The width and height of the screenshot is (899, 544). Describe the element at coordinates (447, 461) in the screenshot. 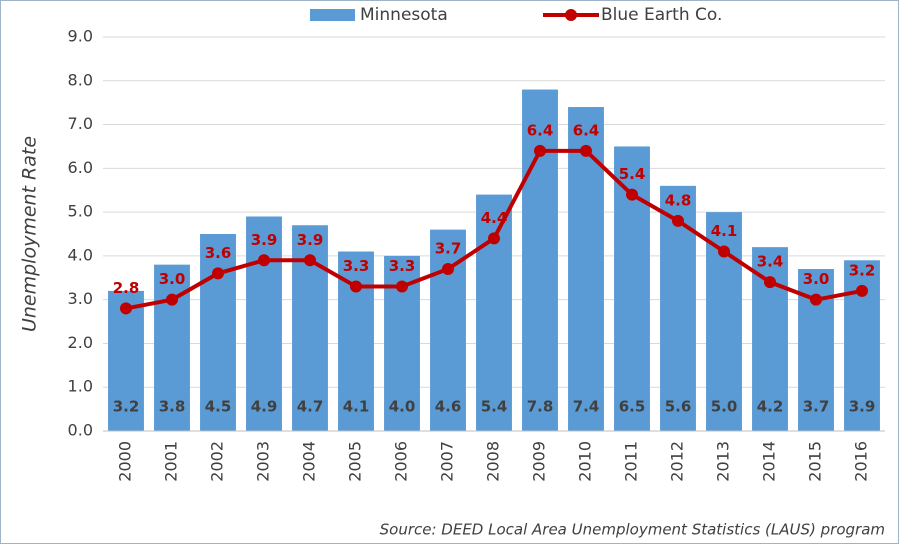

I see `x-tick-label: 2007` at that location.